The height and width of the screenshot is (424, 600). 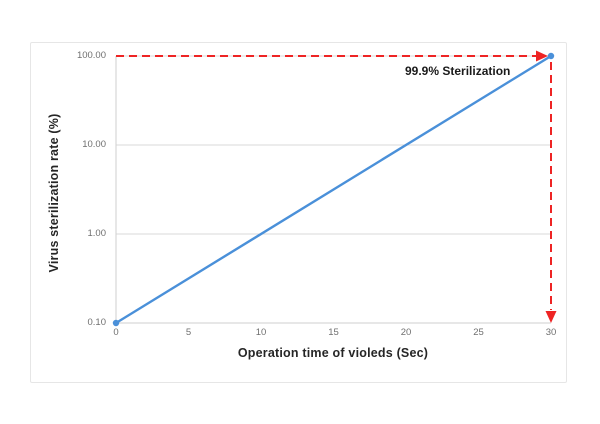 What do you see at coordinates (478, 332) in the screenshot?
I see `x-tick-25: 25` at bounding box center [478, 332].